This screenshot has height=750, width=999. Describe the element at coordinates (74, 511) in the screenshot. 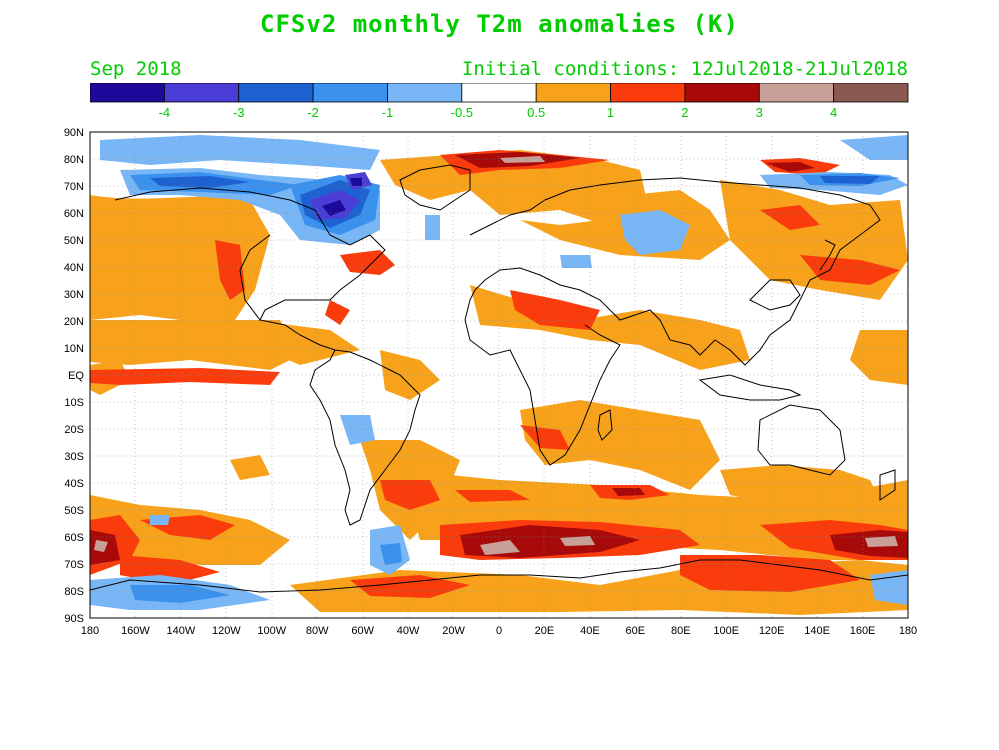

I see `lat-tick-label: 50S` at that location.